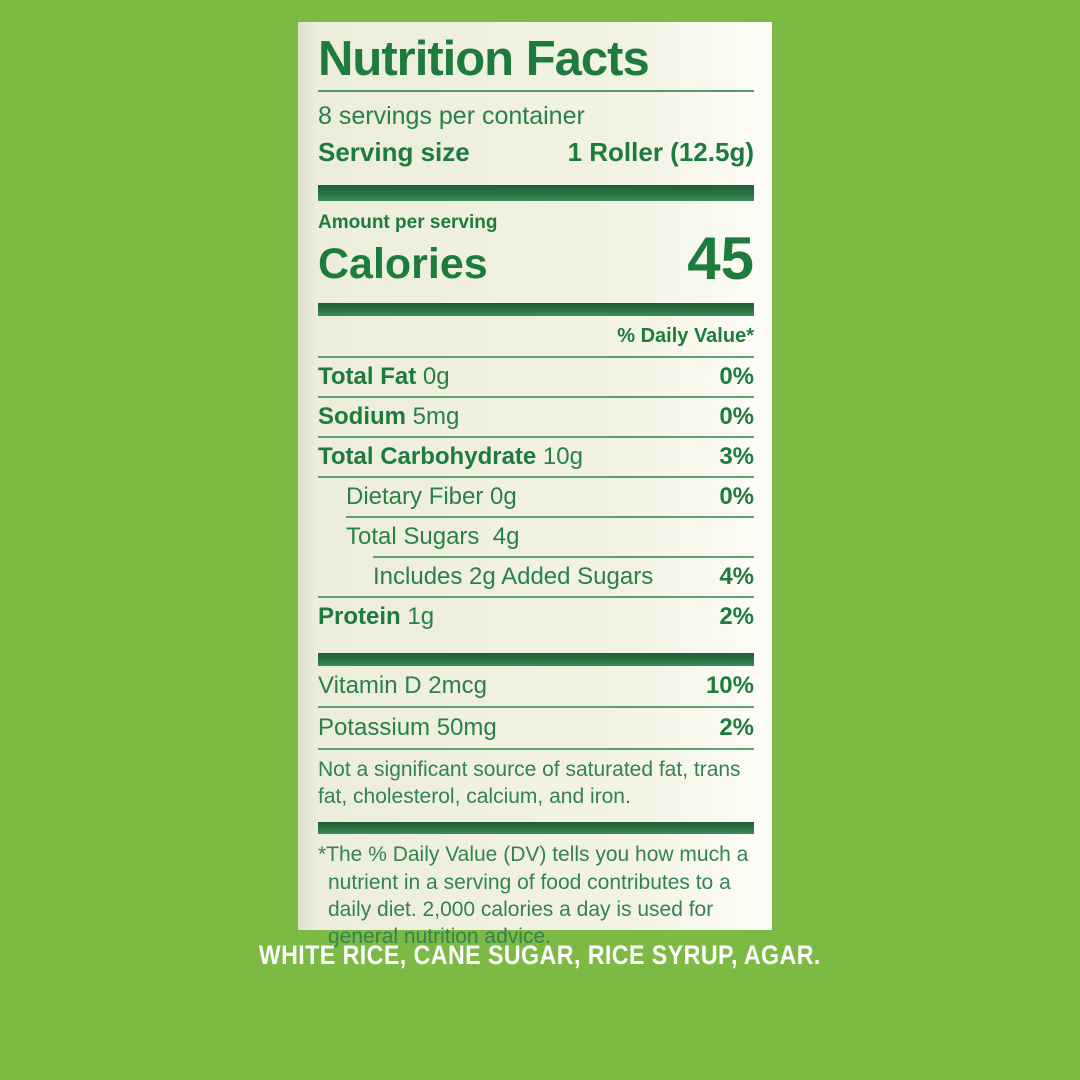 This screenshot has width=1080, height=1080. I want to click on nutrient-name: Sodium 5mg, so click(389, 417).